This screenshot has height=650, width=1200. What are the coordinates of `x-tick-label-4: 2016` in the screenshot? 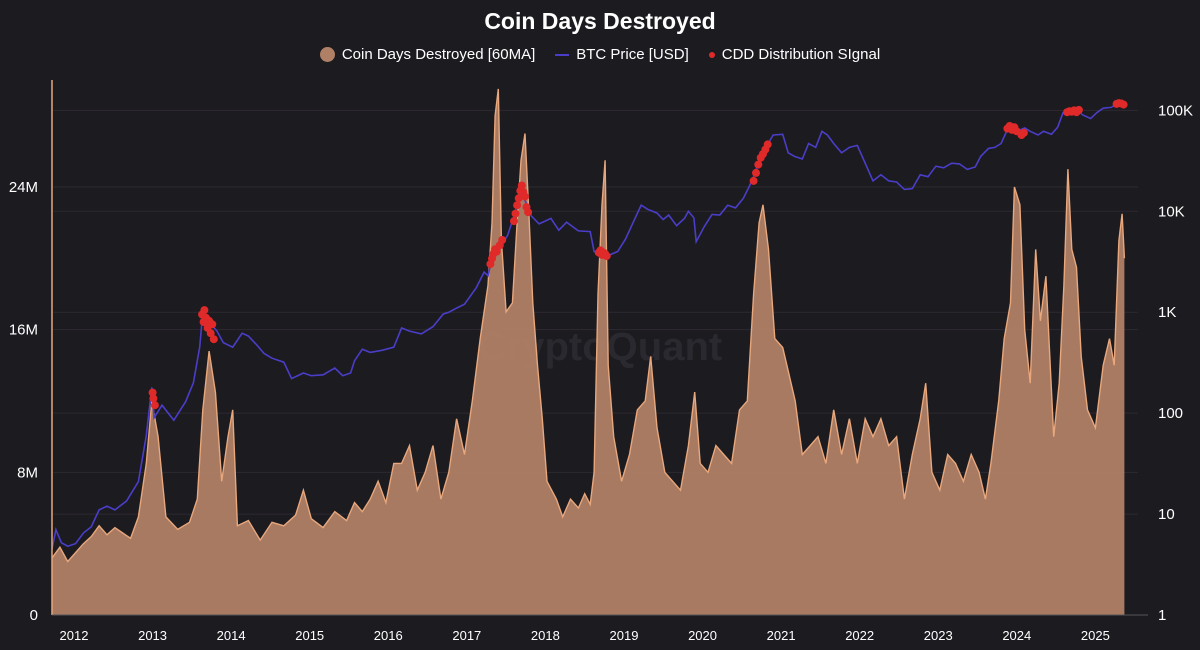 It's located at (388, 635).